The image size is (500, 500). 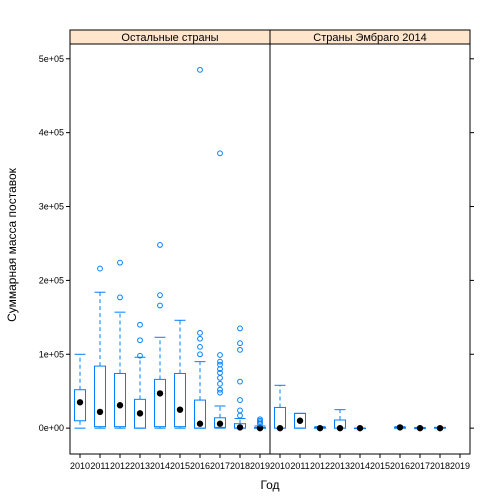 I want to click on panel-strip-label: Остальные страны, so click(x=169, y=38).